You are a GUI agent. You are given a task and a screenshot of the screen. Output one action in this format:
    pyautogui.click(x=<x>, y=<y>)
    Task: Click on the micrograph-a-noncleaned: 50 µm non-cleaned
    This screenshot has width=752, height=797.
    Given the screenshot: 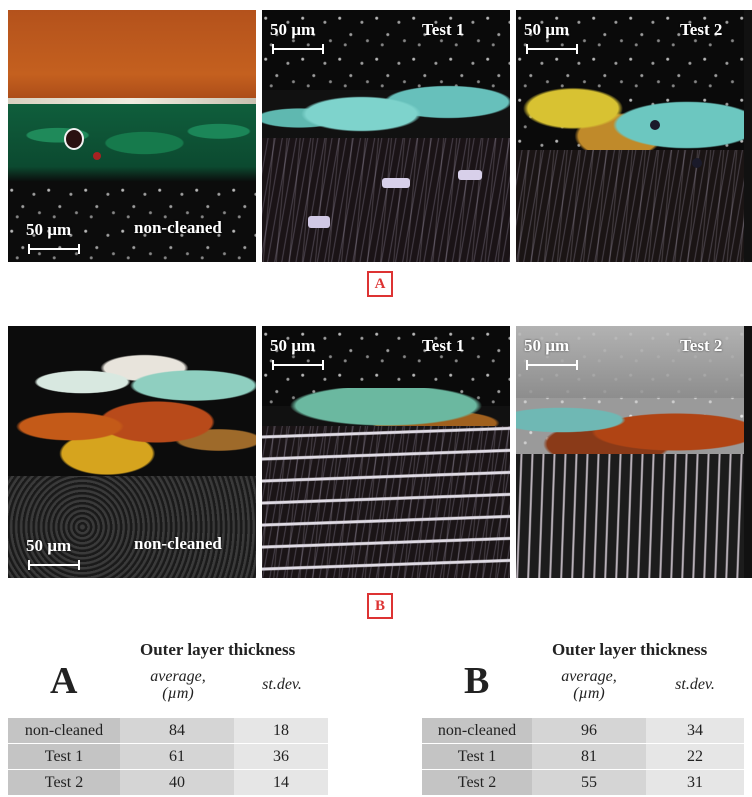 What is the action you would take?
    pyautogui.click(x=132, y=136)
    